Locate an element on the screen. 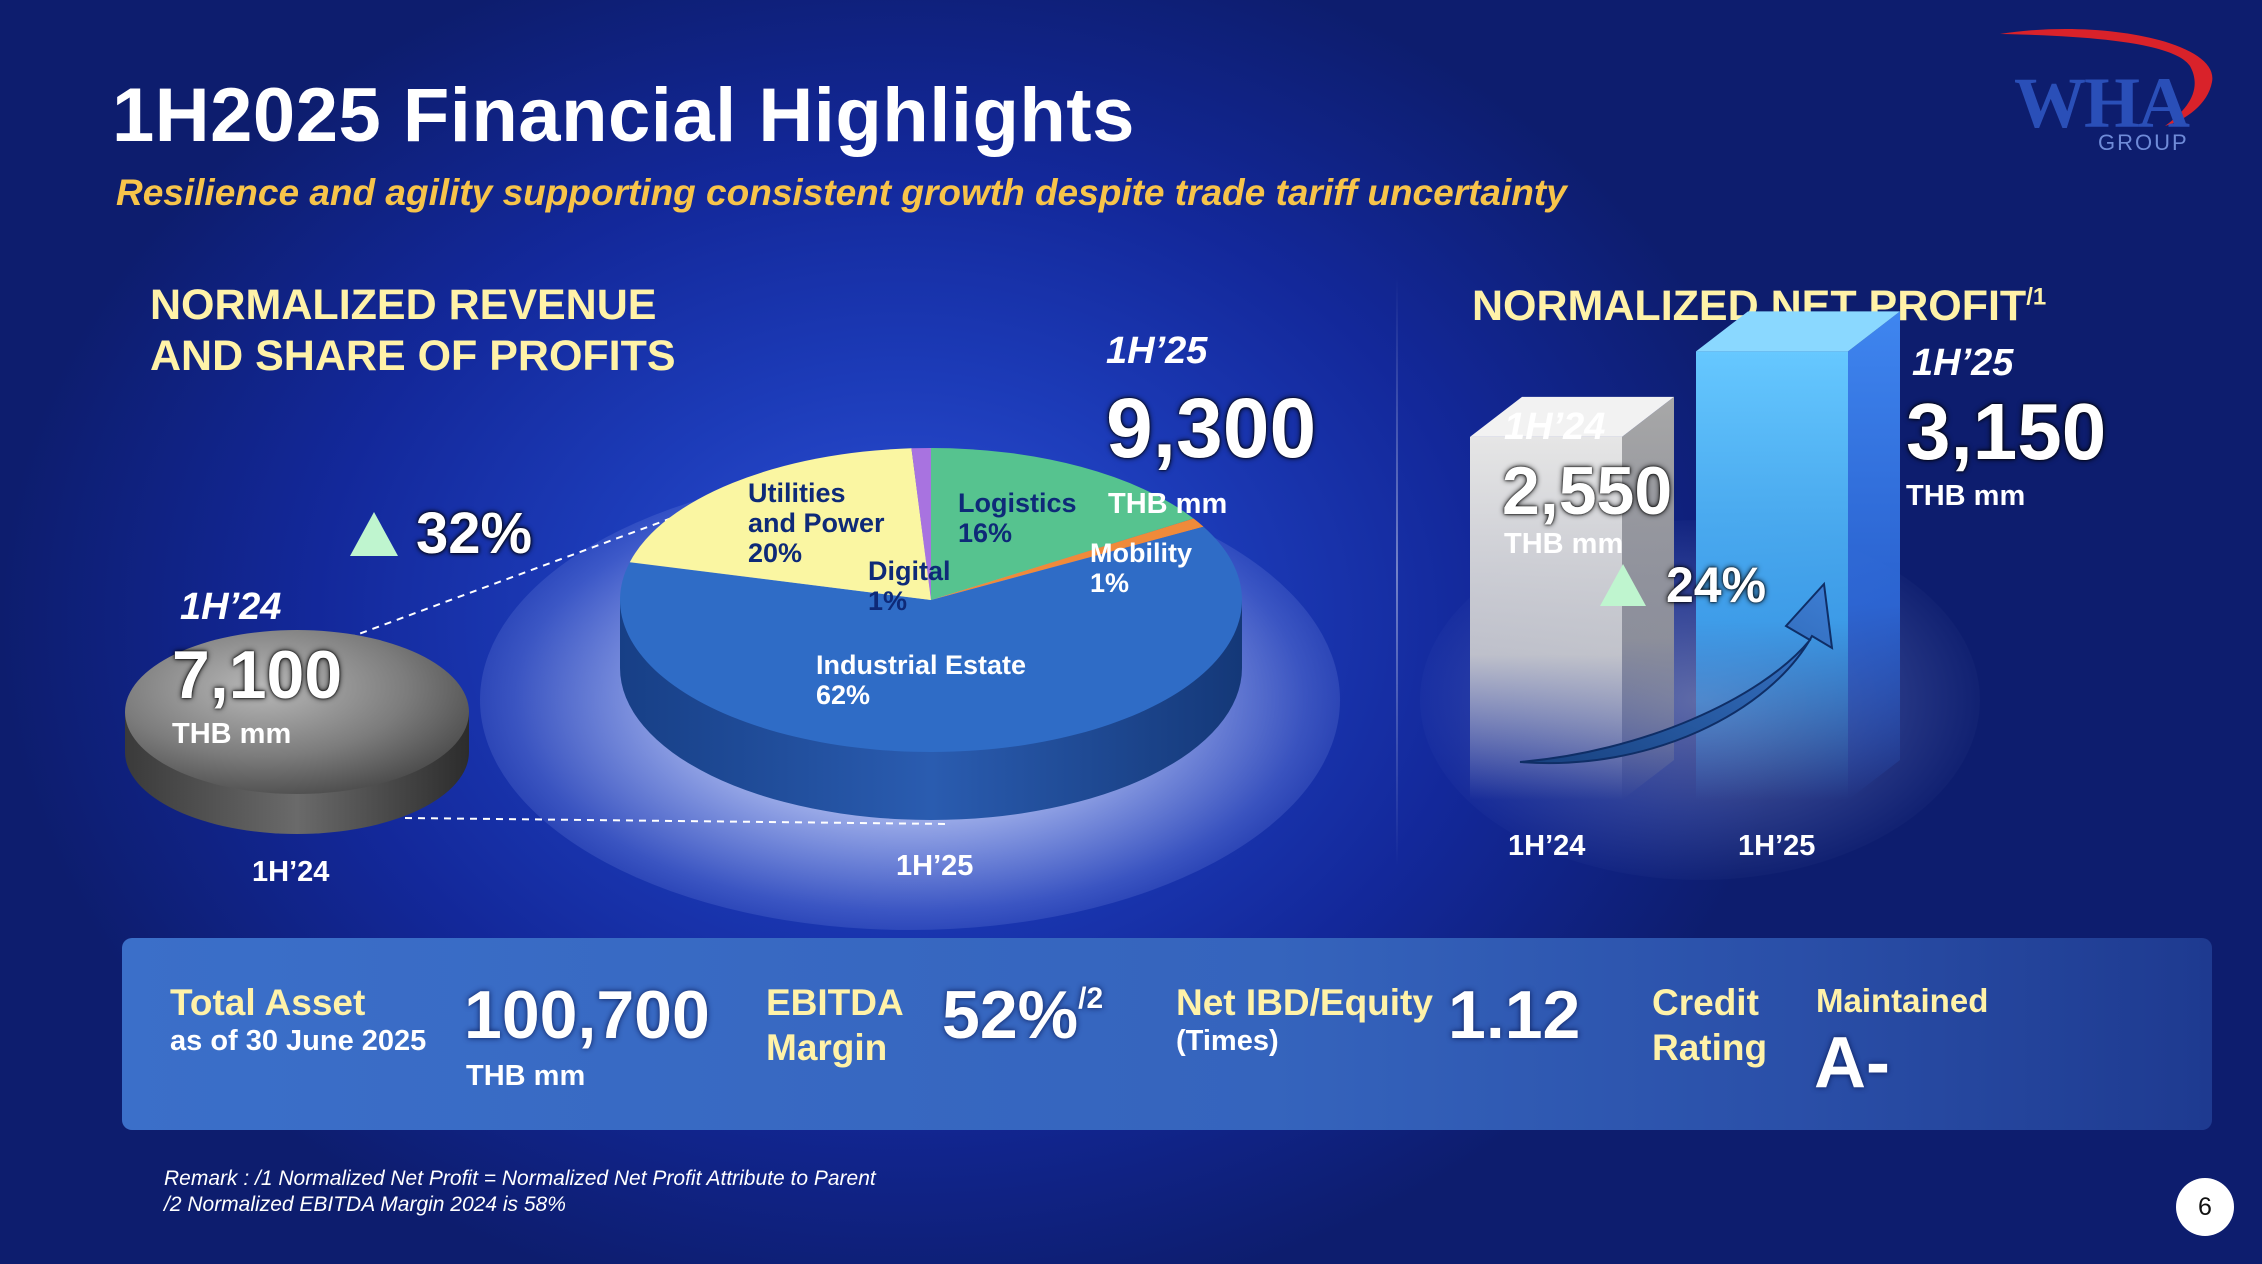  growth-connector-top is located at coordinates (518, 575).